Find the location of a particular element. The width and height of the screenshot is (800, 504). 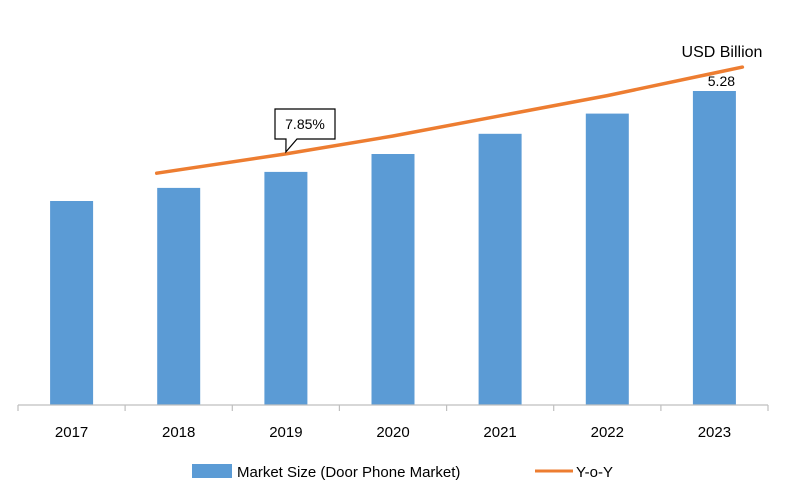

unit-label: USD Billion is located at coordinates (722, 52).